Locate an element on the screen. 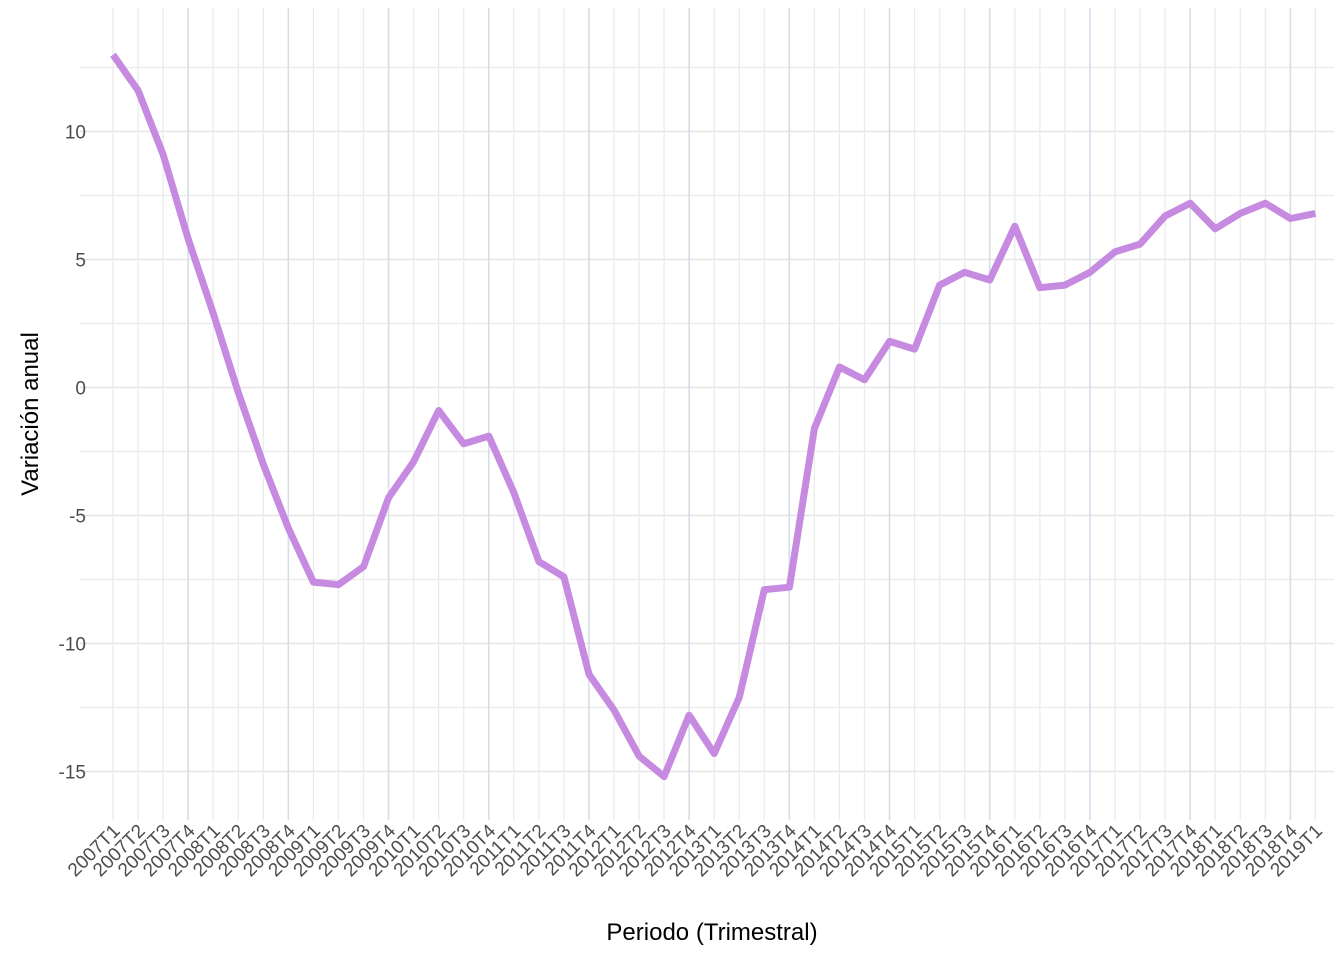 The height and width of the screenshot is (960, 1344). y-tick-label: -10 is located at coordinates (72, 645).